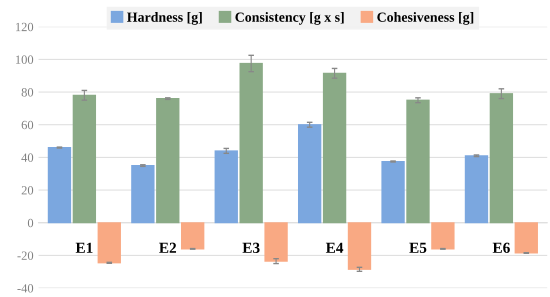  I want to click on x-tick-label: E3, so click(251, 247).